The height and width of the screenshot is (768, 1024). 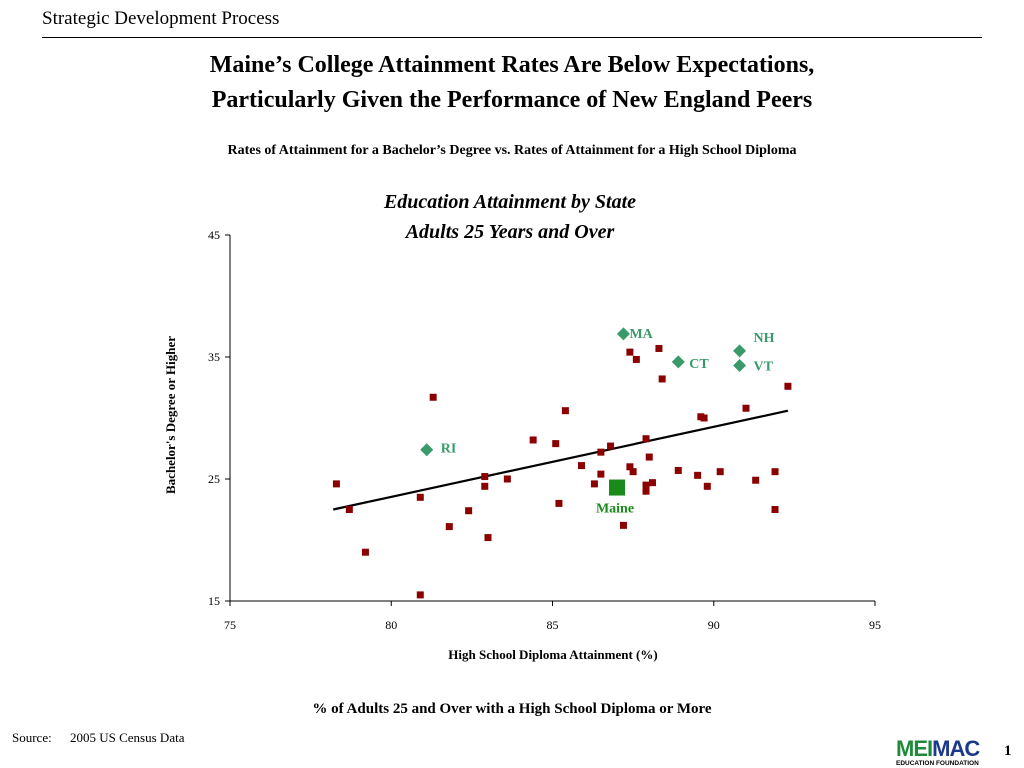 I want to click on logo-wordmark: MEIMAC, so click(x=939, y=749).